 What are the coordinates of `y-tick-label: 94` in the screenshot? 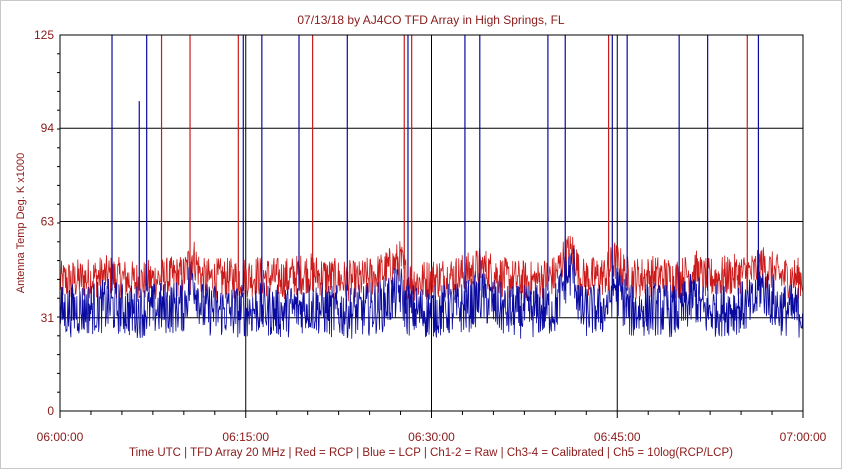 It's located at (48, 128).